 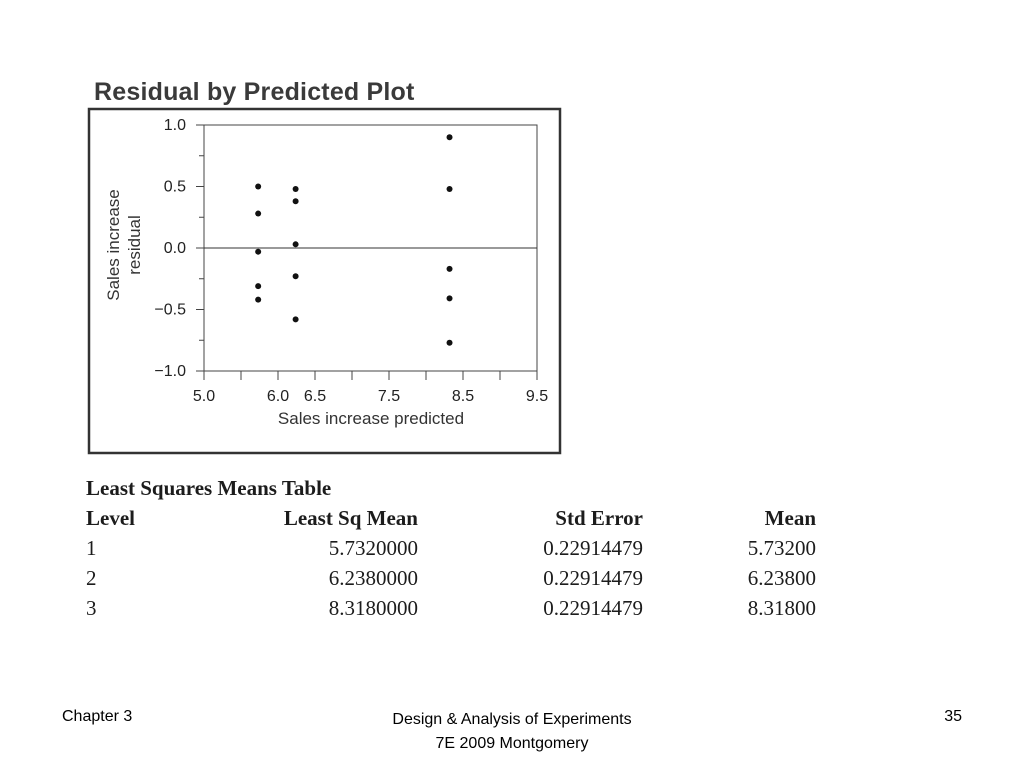 I want to click on table-title: Least Squares Means Table, so click(x=209, y=488).